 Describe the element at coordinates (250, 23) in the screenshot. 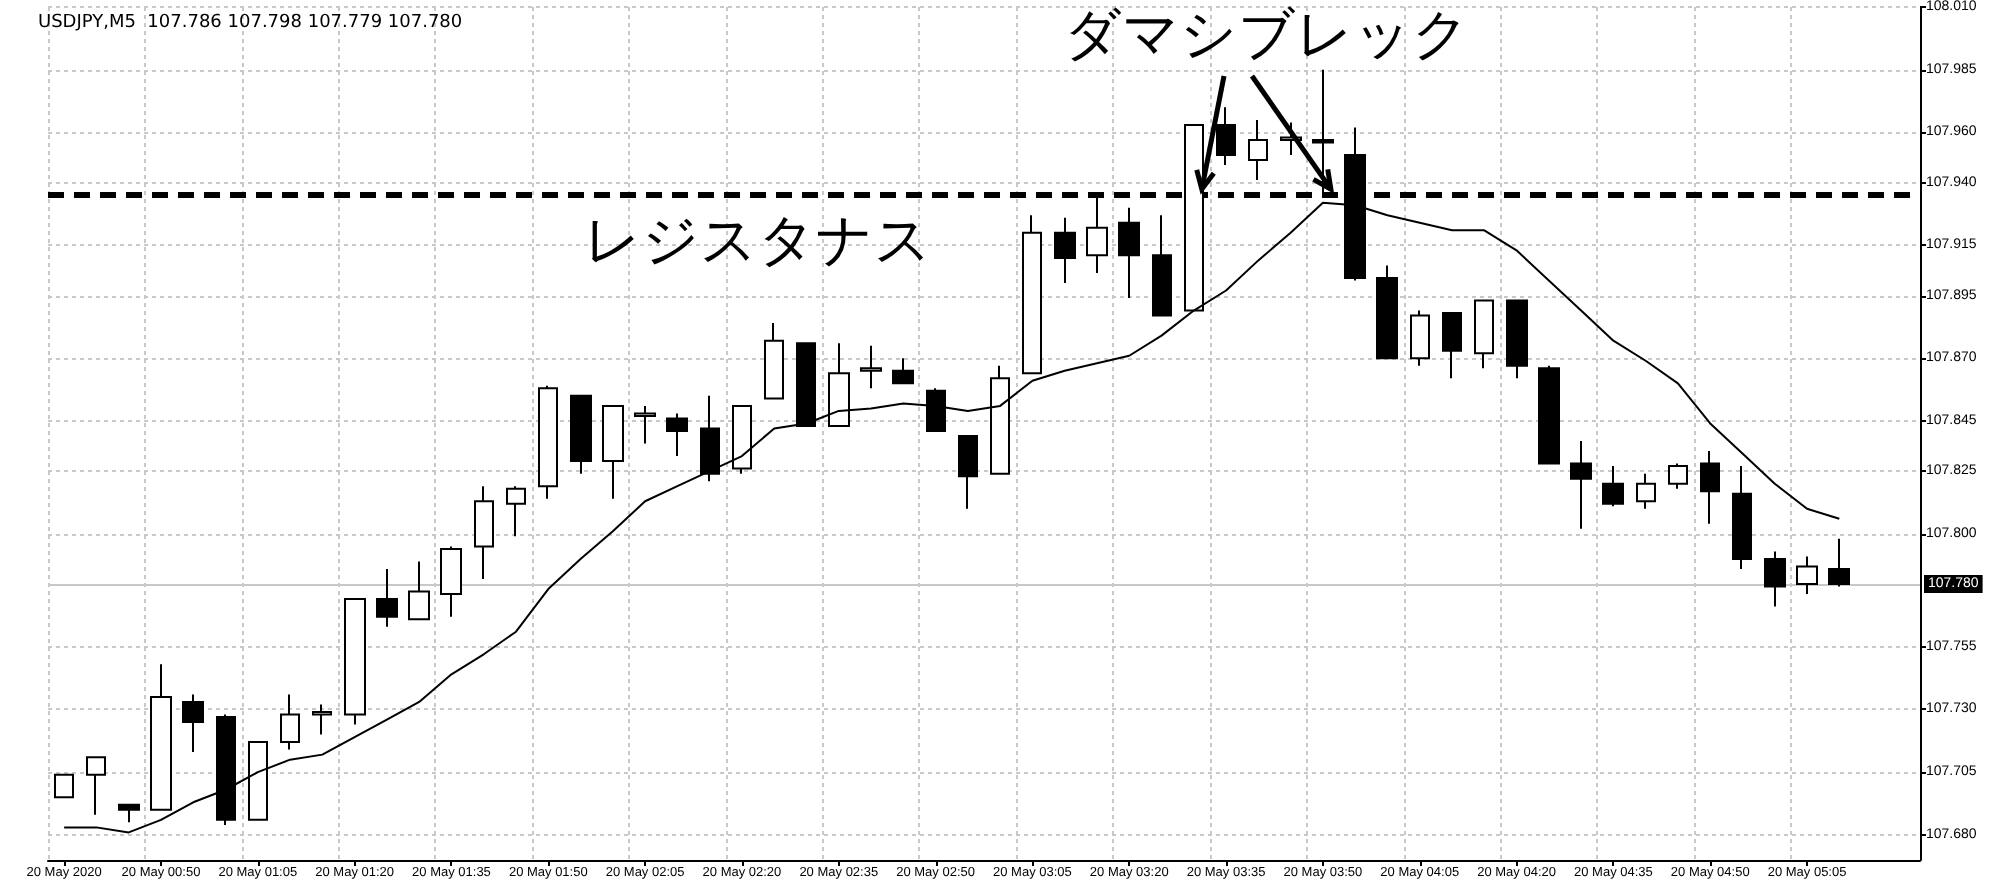

I see `chart-title: USDJPY,M5 107.786 107.798 107.779 107.780` at that location.